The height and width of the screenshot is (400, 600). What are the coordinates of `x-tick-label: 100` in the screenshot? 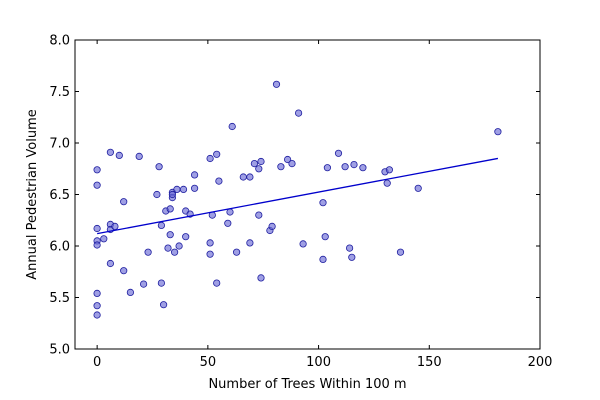 It's located at (318, 362).